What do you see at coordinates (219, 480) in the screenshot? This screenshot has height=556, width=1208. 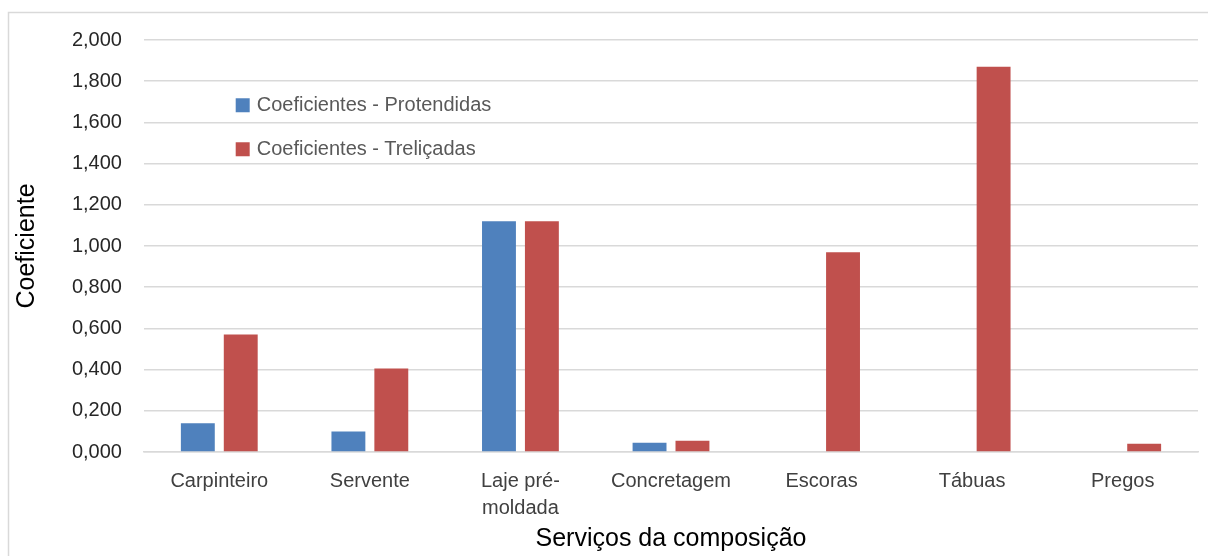 I see `x-tick-label: Carpinteiro` at bounding box center [219, 480].